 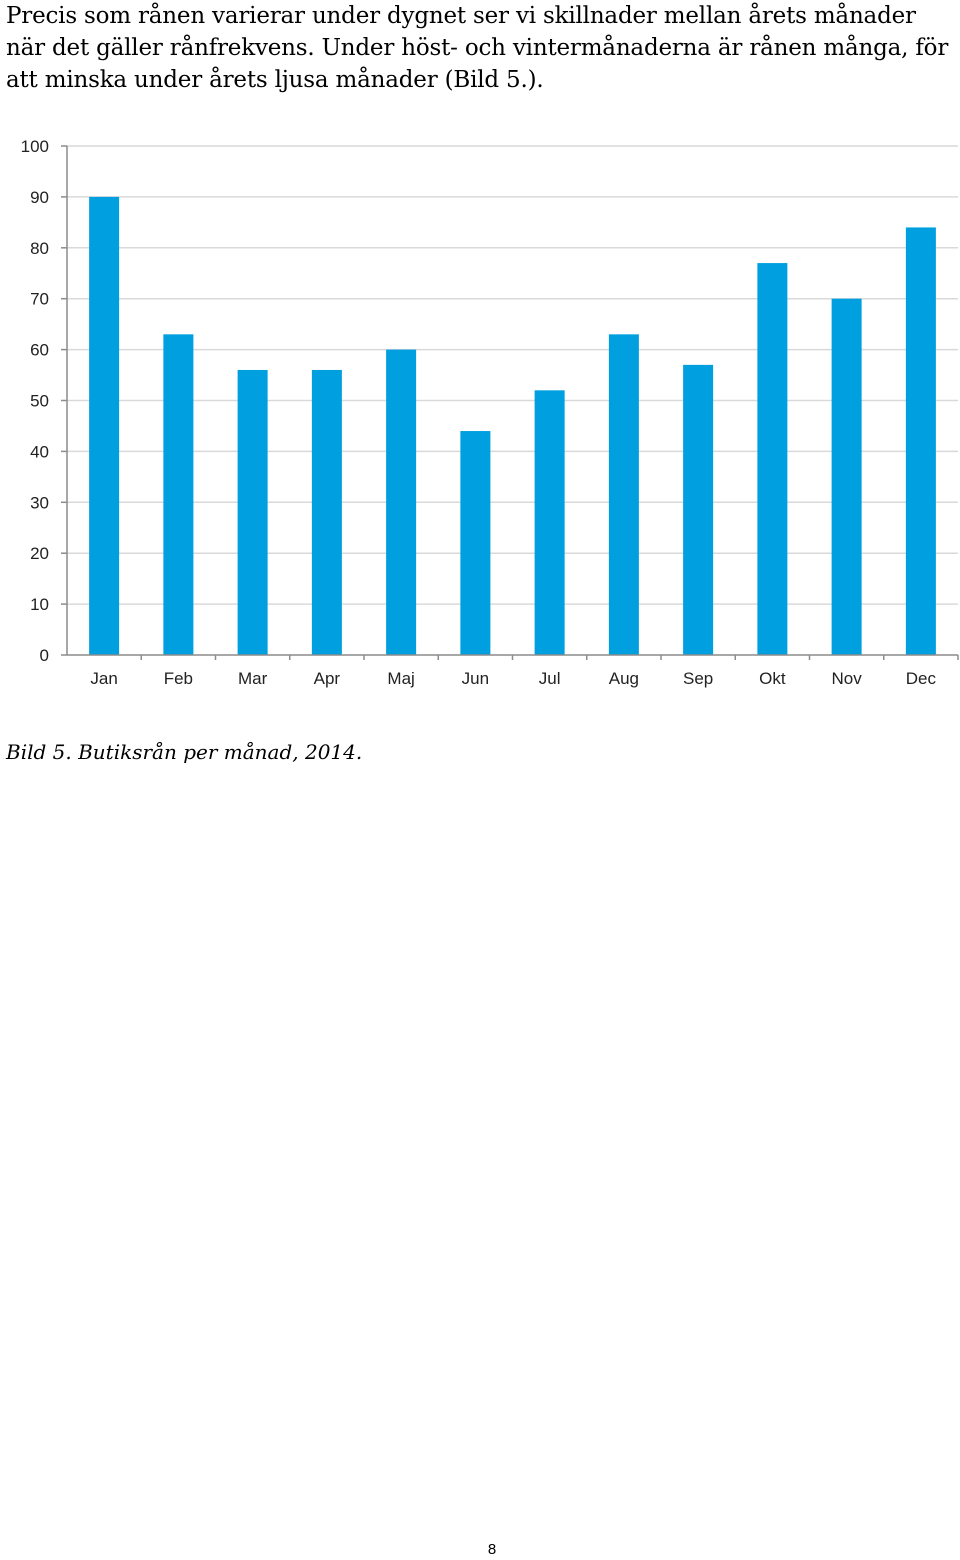 What do you see at coordinates (772, 678) in the screenshot?
I see `x-tick-label-okt: Okt` at bounding box center [772, 678].